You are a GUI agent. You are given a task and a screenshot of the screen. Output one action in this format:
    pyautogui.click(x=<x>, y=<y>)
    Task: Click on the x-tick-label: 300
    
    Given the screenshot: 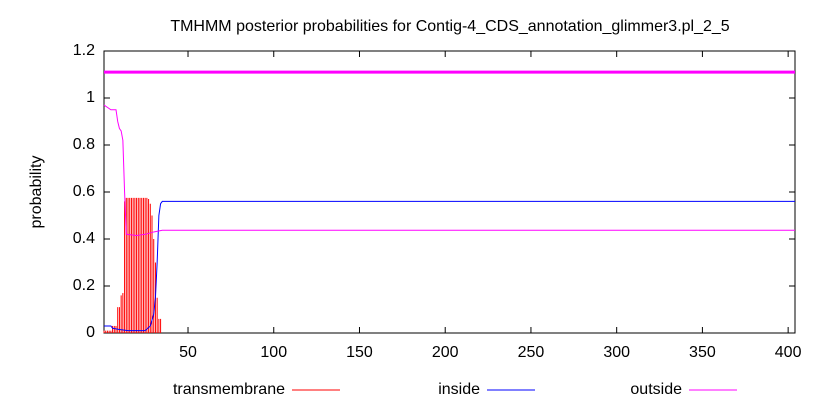 What is the action you would take?
    pyautogui.click(x=616, y=352)
    